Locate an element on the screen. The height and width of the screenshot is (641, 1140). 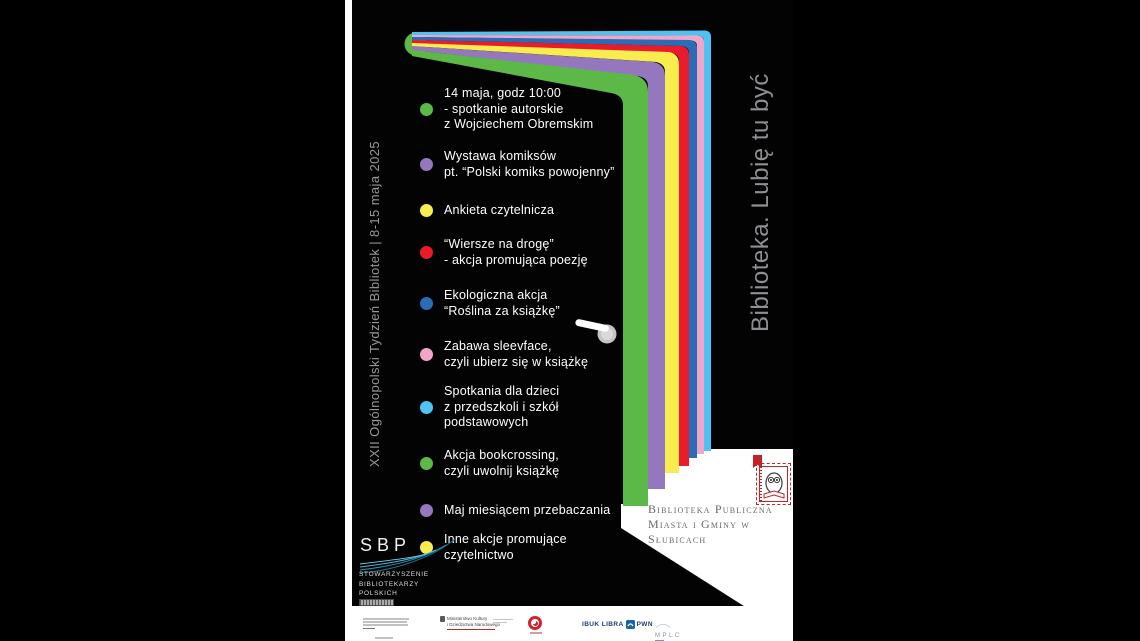
event-item: Ekologiczna akcja “Roślina za książkę” is located at coordinates (490, 303).